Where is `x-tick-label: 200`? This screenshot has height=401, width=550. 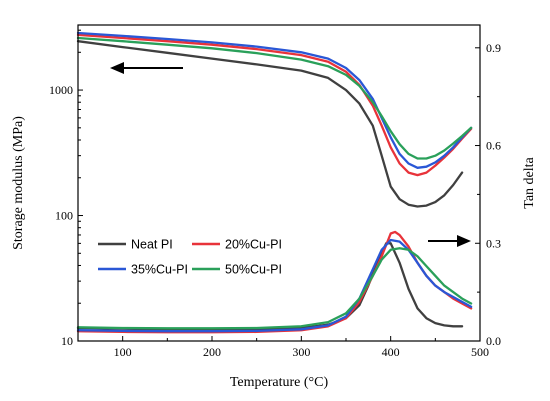 x-tick-label: 200 is located at coordinates (212, 352).